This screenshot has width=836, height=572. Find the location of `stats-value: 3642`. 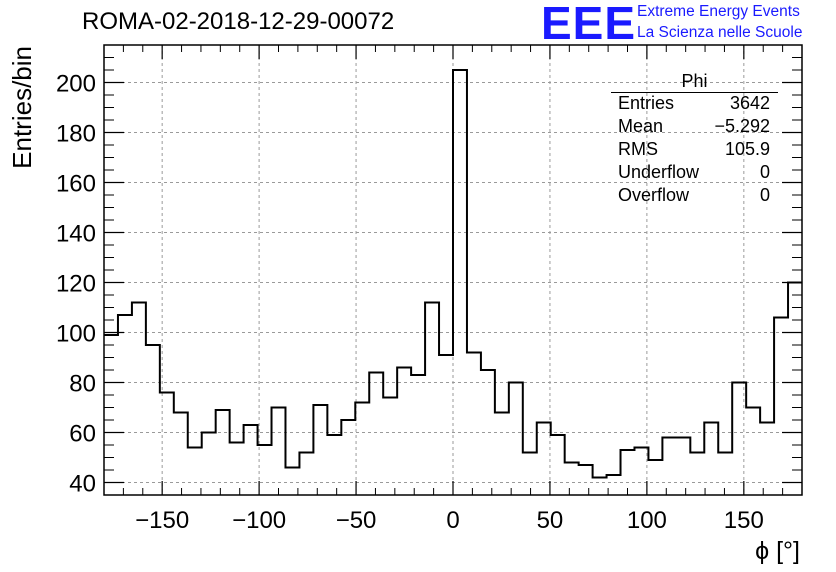

stats-value: 3642 is located at coordinates (749, 103).